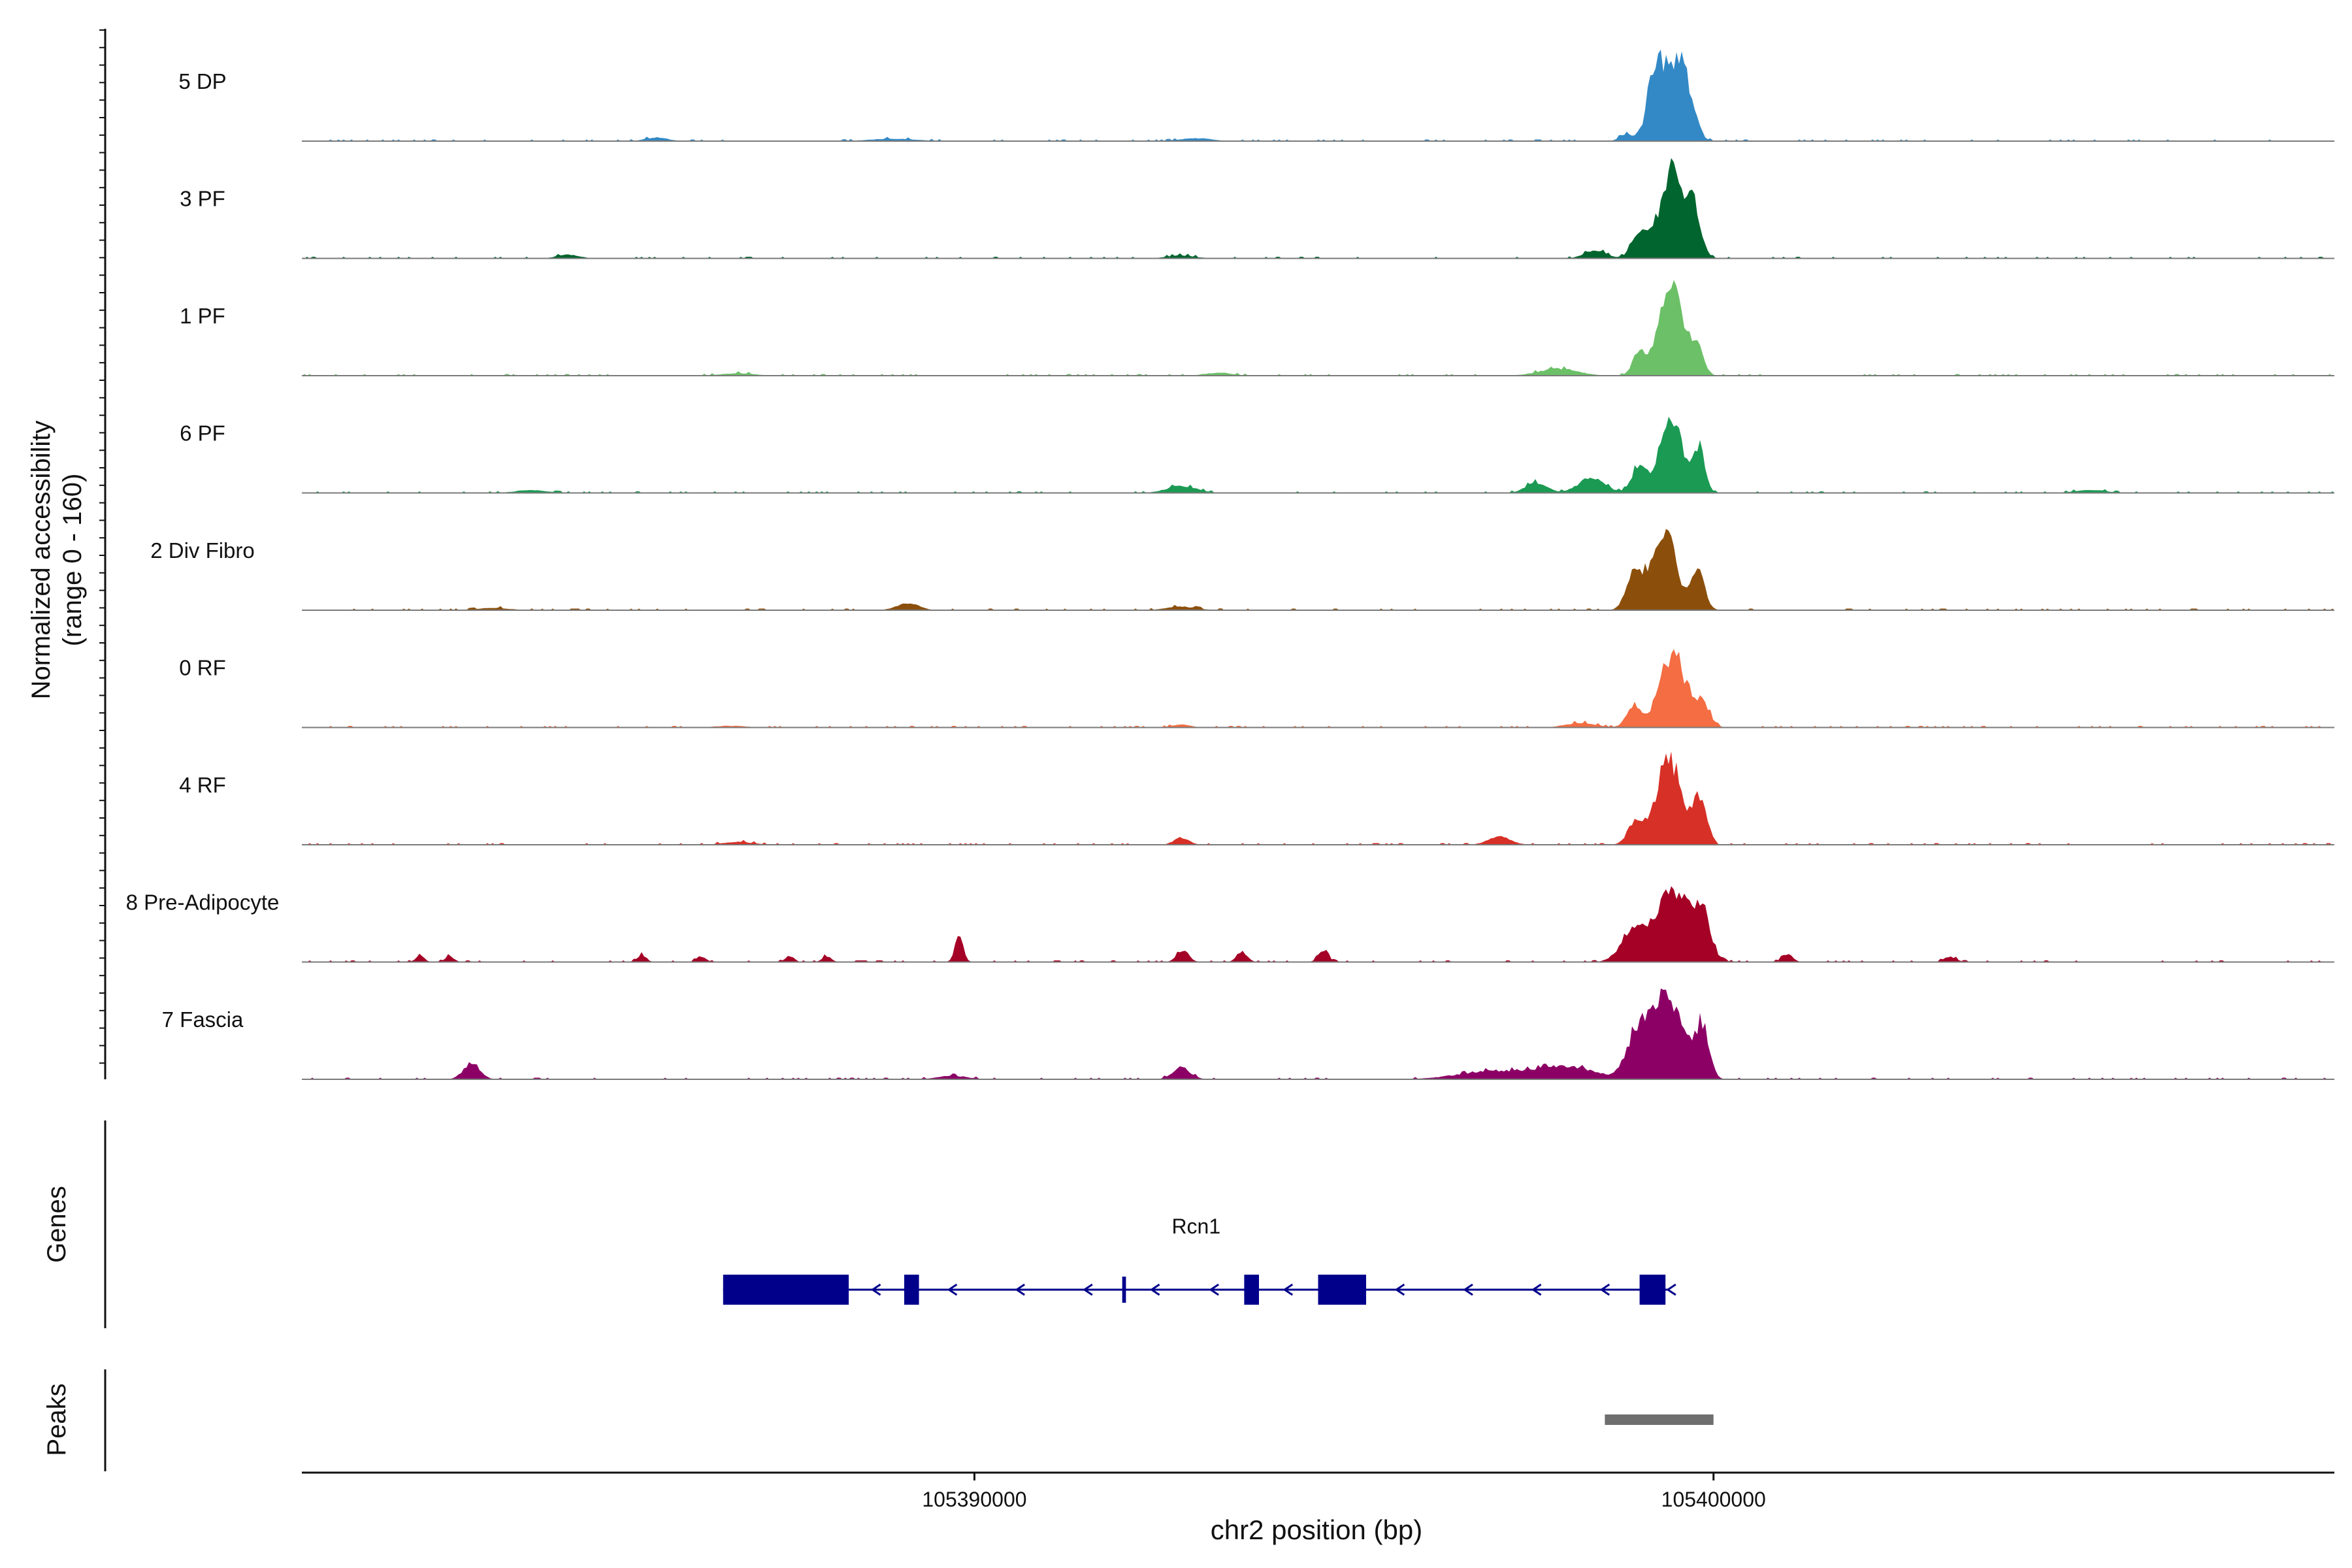 This screenshot has height=1568, width=2352. I want to click on track-label-3-pf: 3 PF, so click(202, 199).